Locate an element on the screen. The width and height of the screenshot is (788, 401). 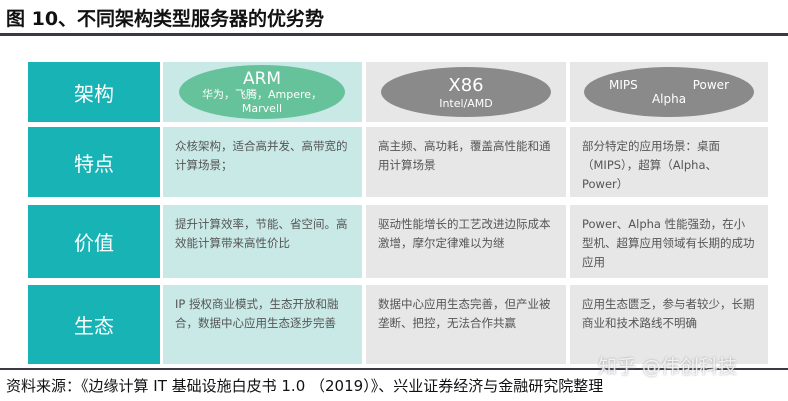
arm-vendors-2: Marvell is located at coordinates (262, 108).